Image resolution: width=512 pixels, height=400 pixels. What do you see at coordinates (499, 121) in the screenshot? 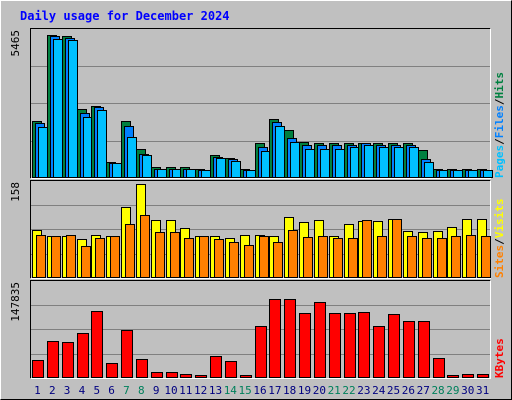
I see `legend-item: Files` at bounding box center [499, 121].